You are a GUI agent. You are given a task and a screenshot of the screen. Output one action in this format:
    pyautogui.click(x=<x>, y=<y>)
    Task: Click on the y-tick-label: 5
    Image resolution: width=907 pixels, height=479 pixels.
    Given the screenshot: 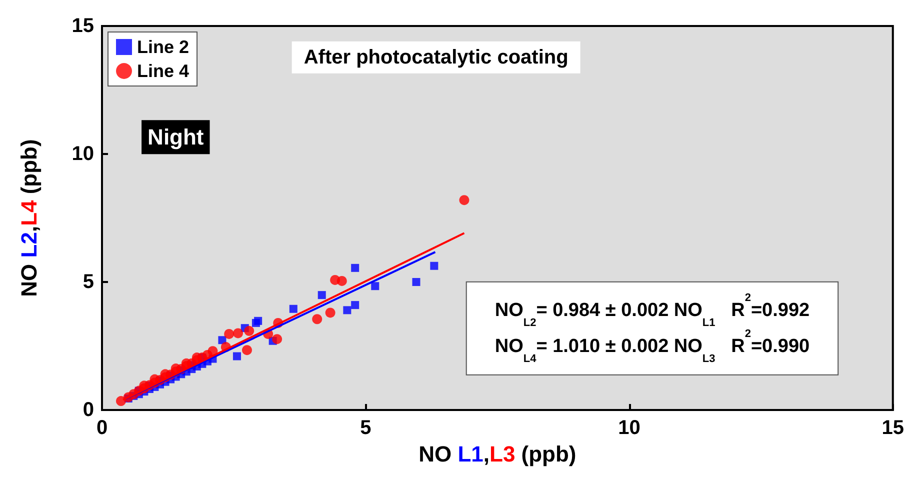 What is the action you would take?
    pyautogui.click(x=88, y=282)
    